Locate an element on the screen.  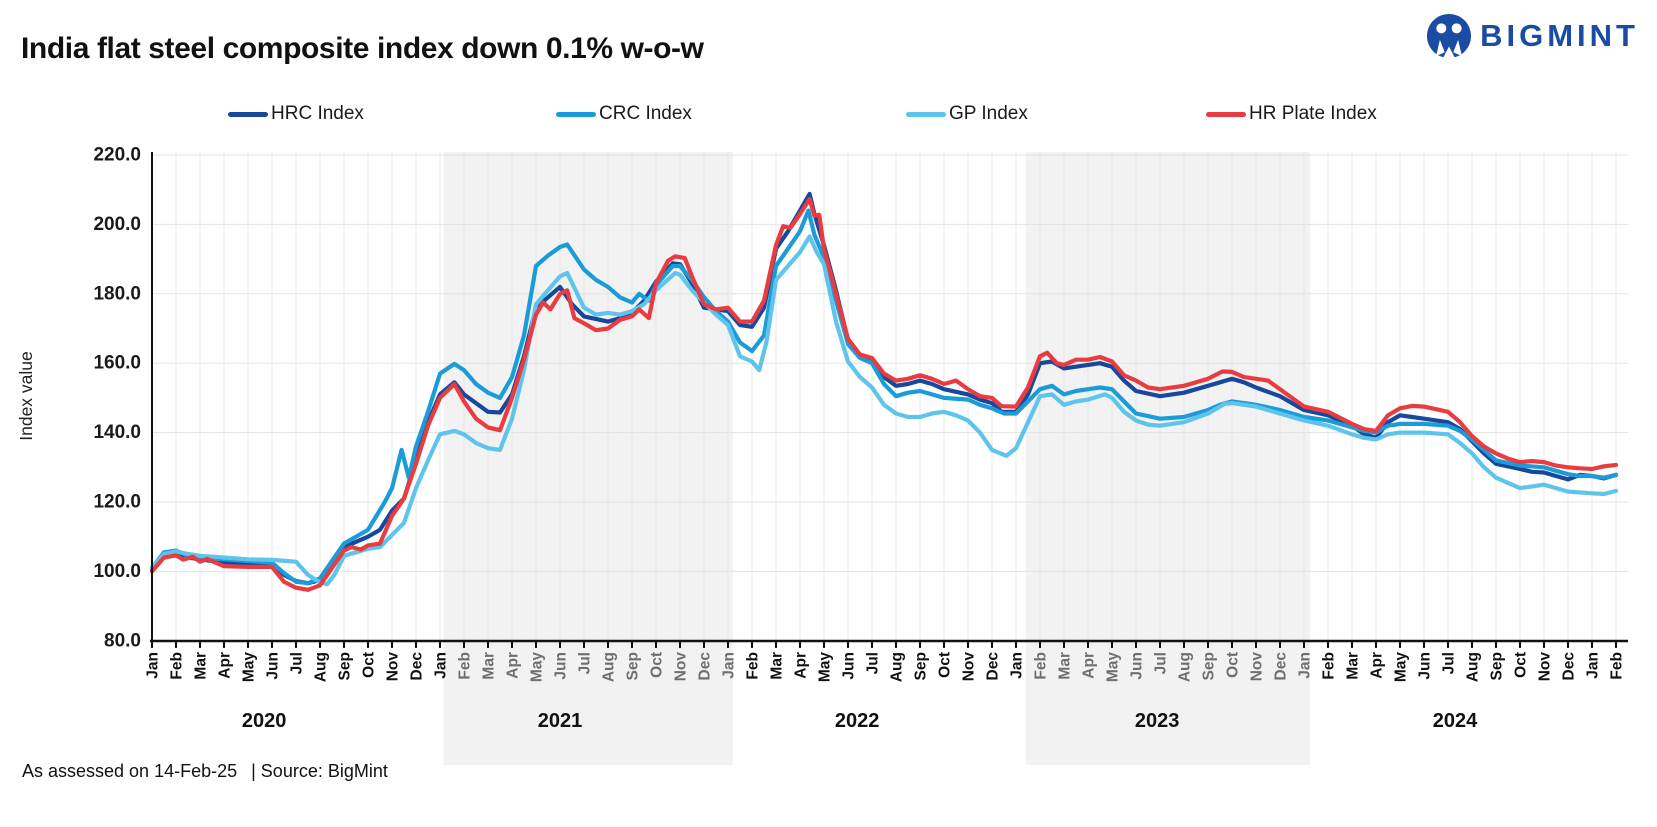
bigmint-logo-text: BIGMINT is located at coordinates (1559, 35).